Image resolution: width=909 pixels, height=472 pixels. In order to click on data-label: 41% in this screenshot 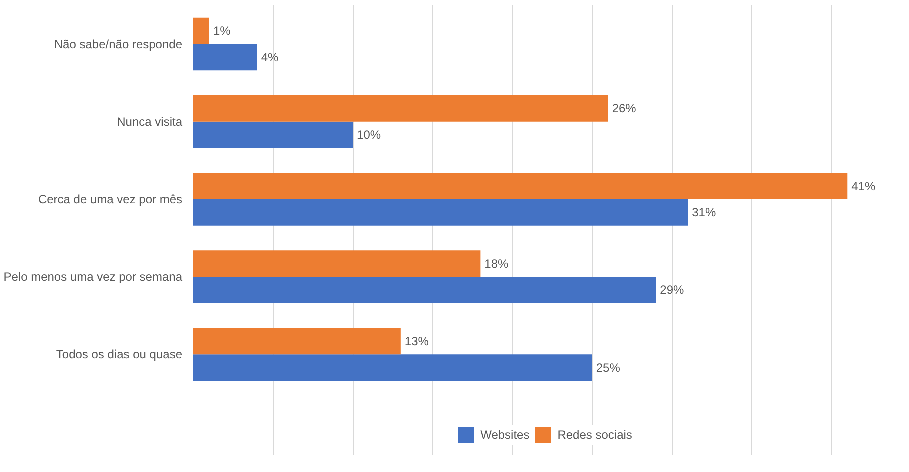, I will do `click(864, 186)`.